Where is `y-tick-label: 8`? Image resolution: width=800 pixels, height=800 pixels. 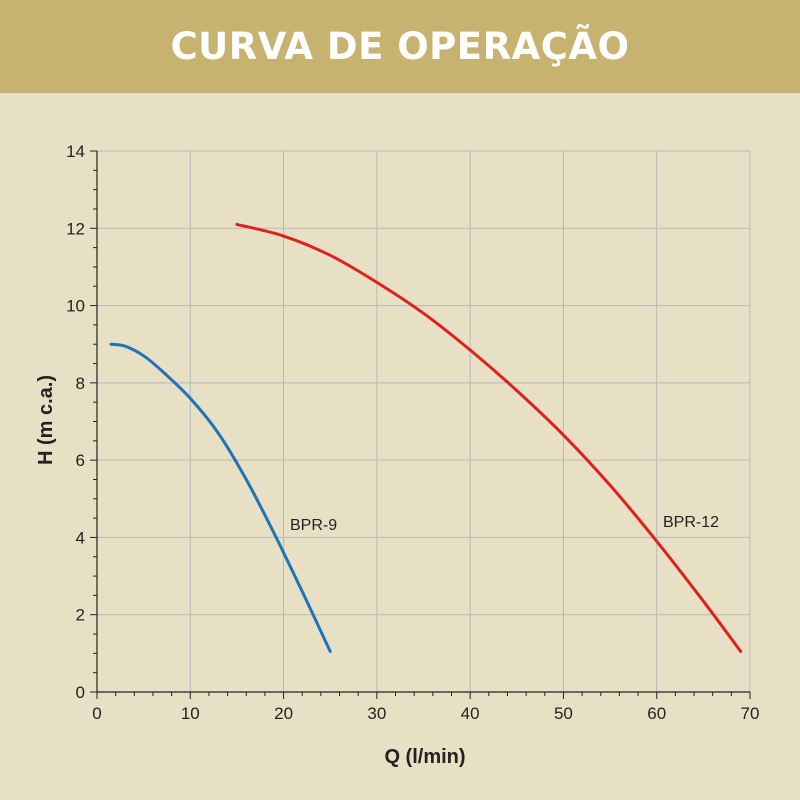
y-tick-label: 8 is located at coordinates (80, 383).